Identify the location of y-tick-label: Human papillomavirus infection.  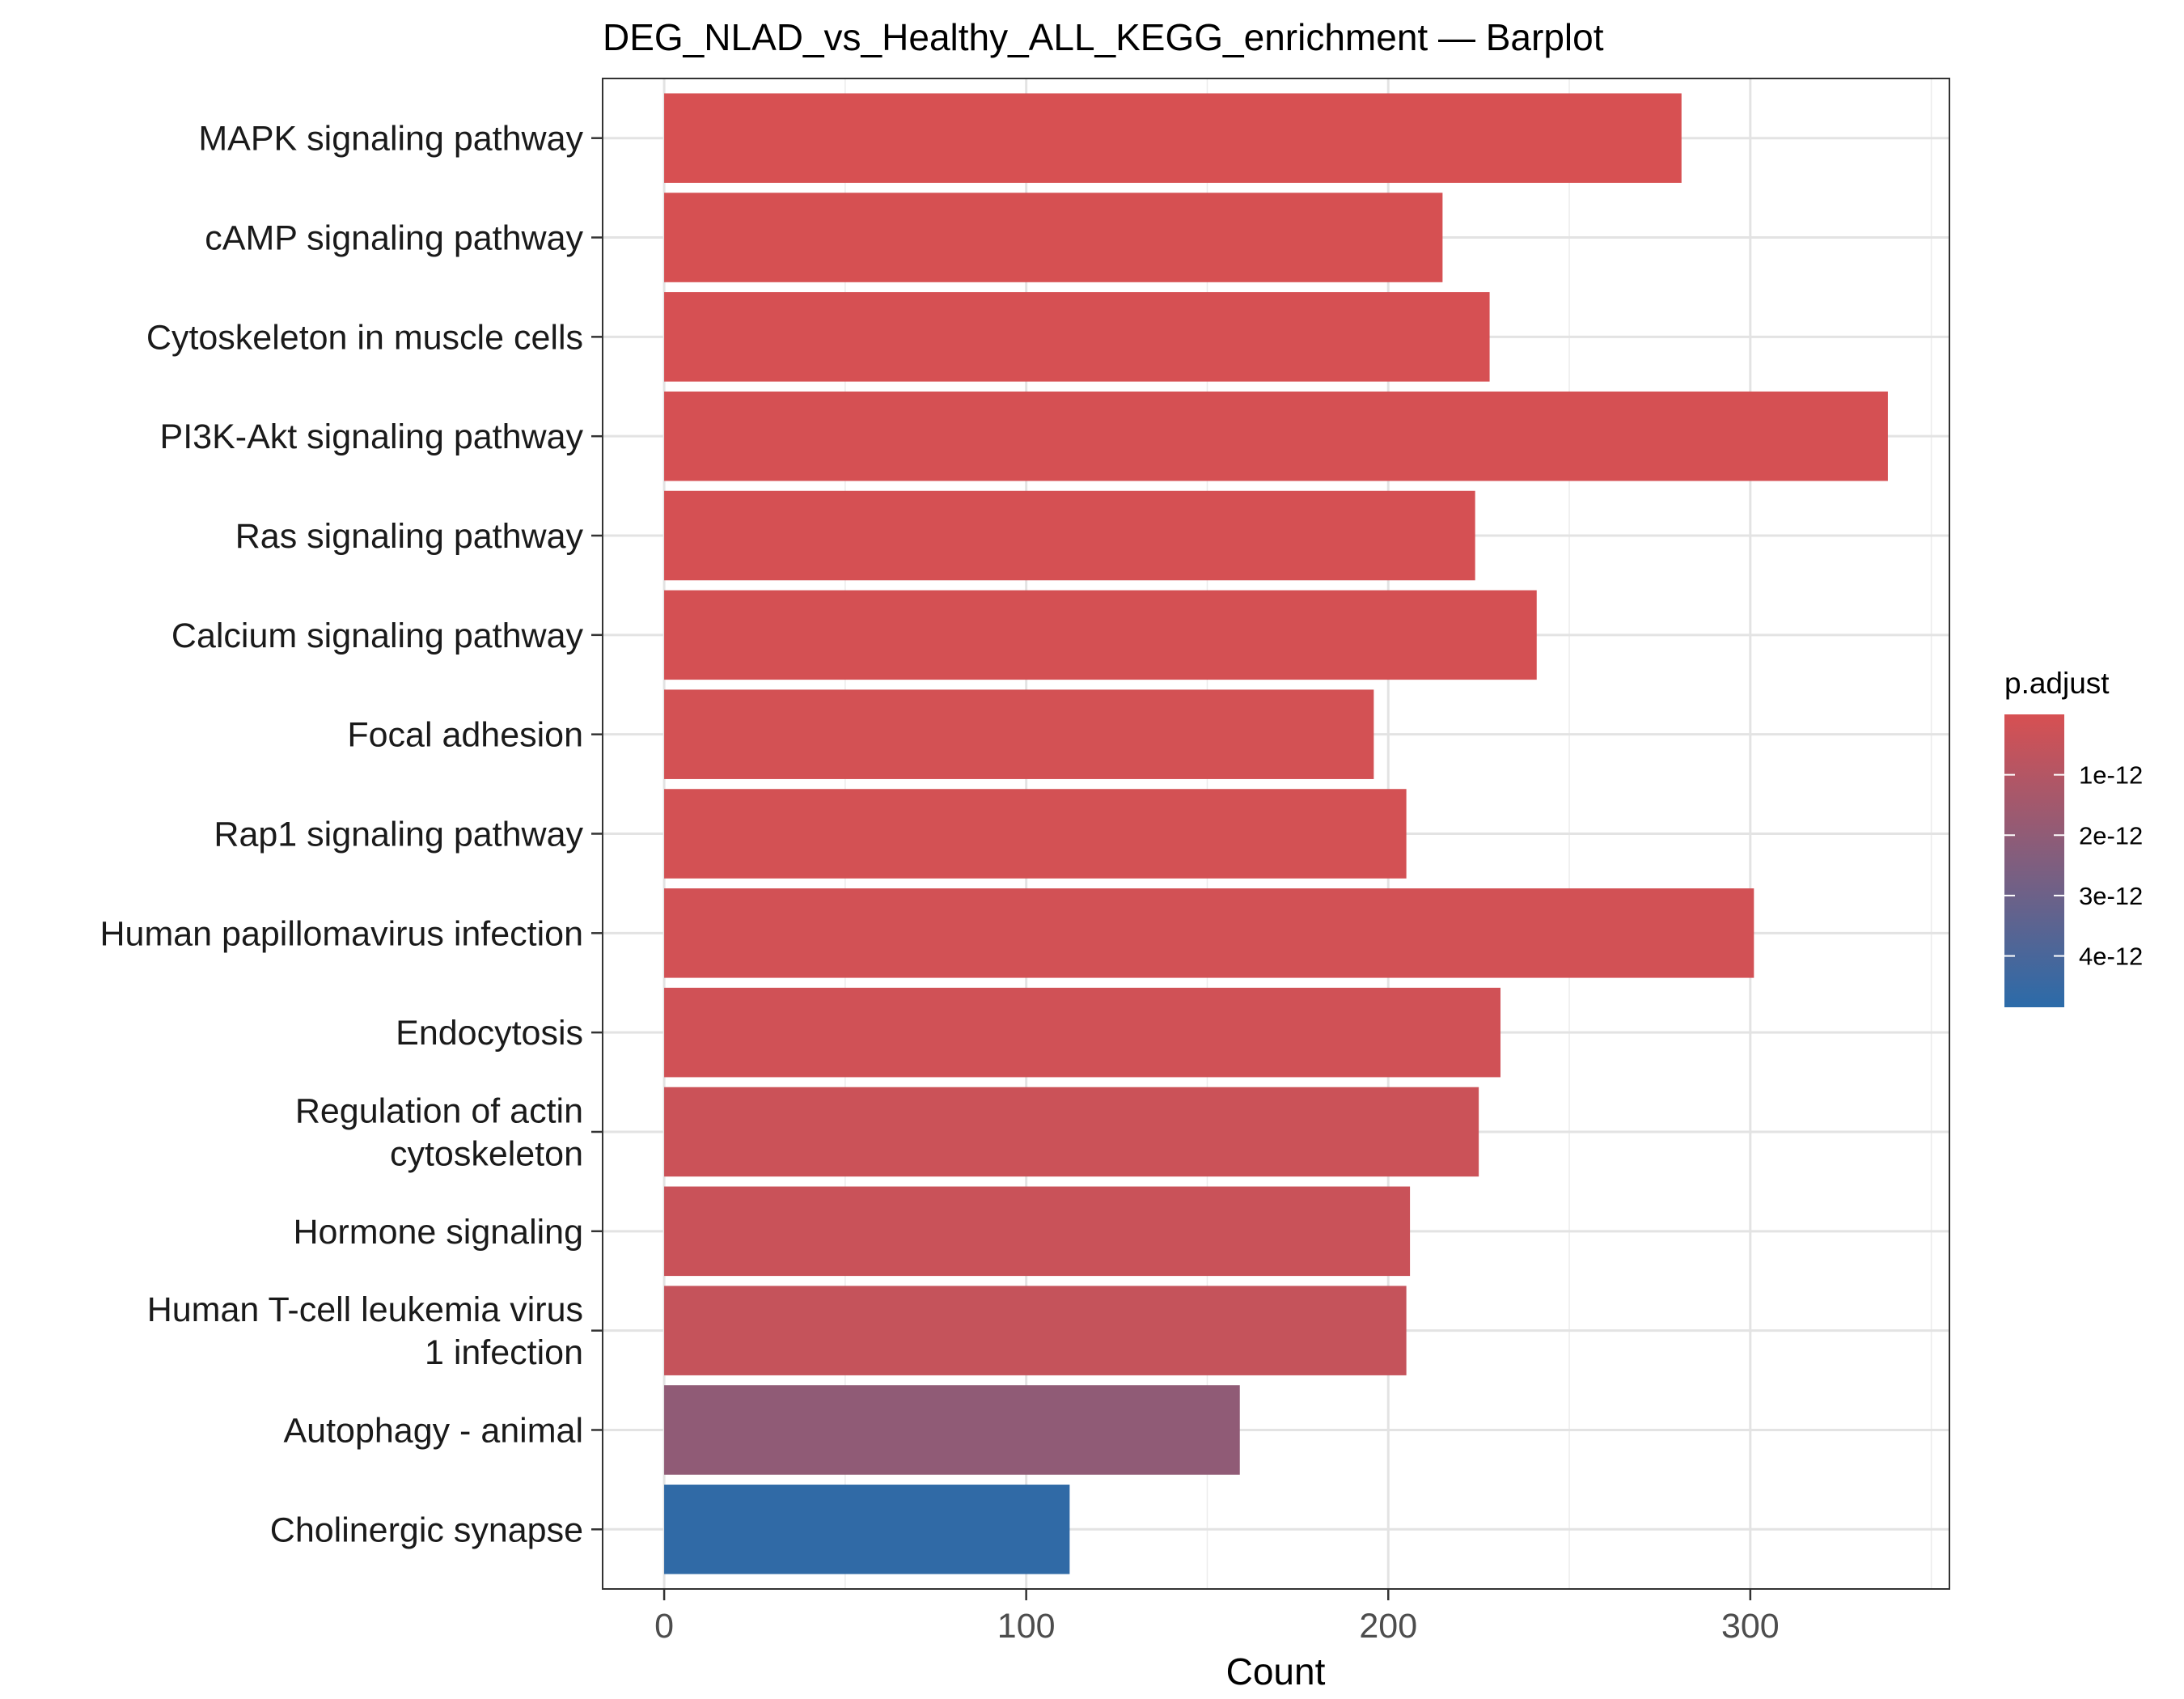
(341, 933).